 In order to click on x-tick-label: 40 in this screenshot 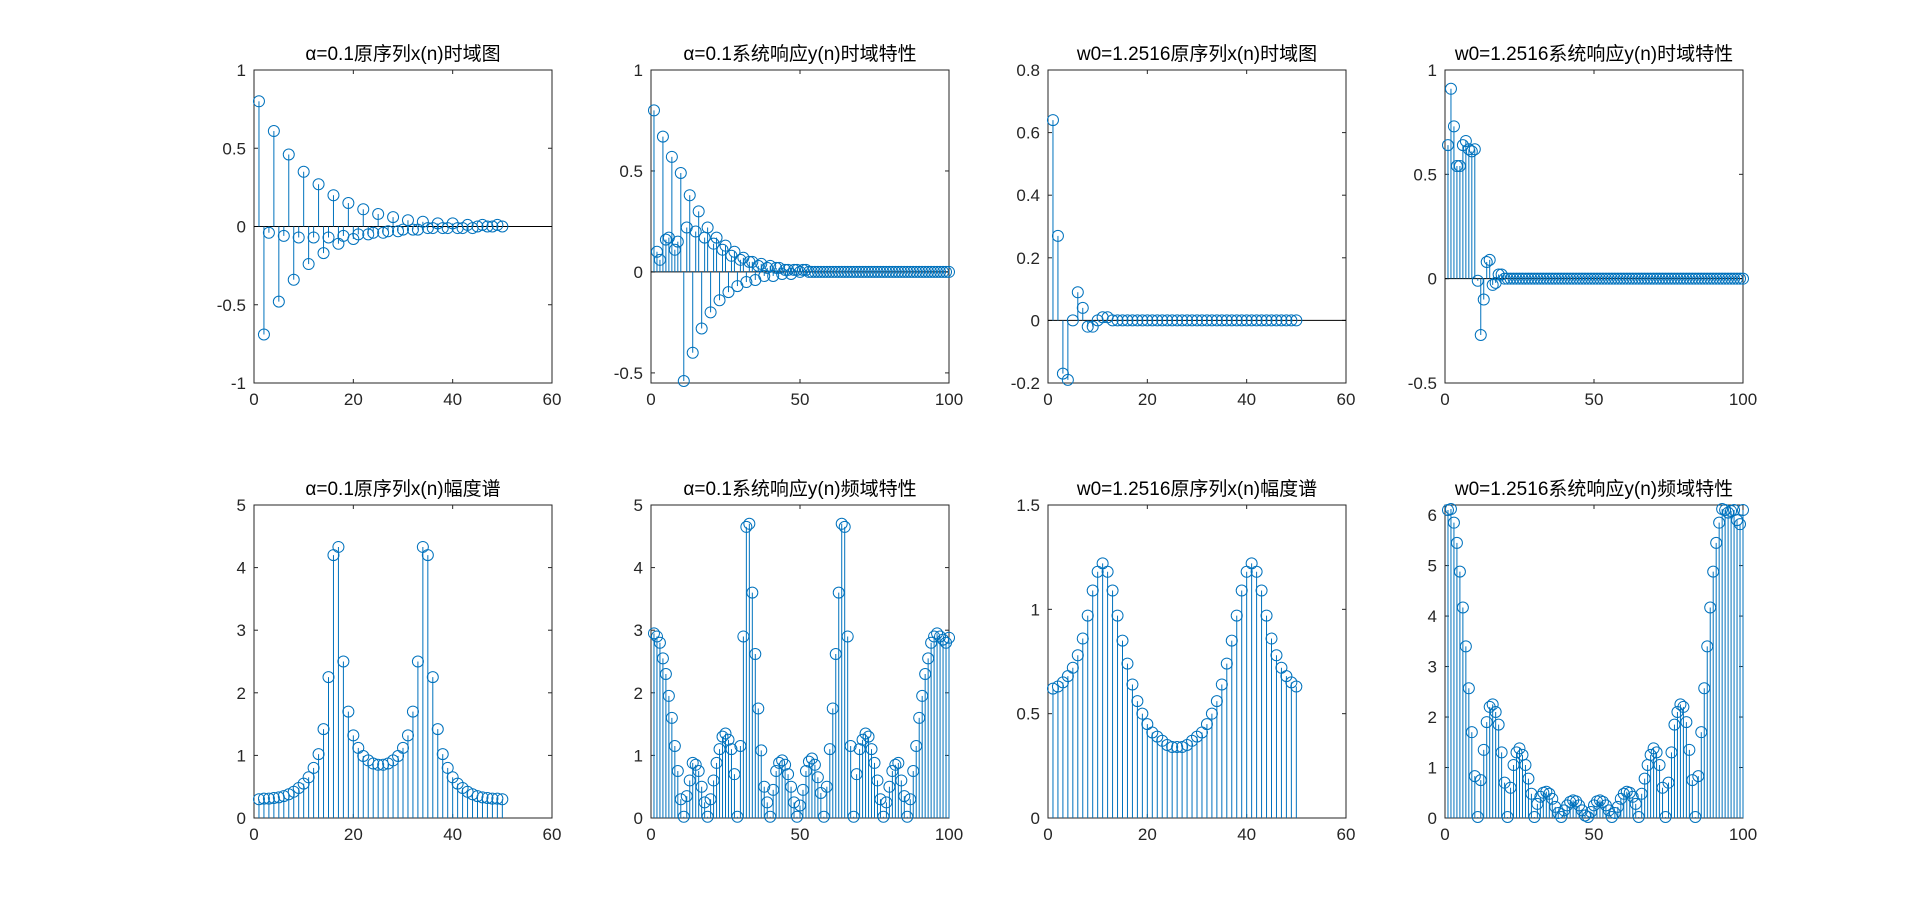, I will do `click(1246, 834)`.